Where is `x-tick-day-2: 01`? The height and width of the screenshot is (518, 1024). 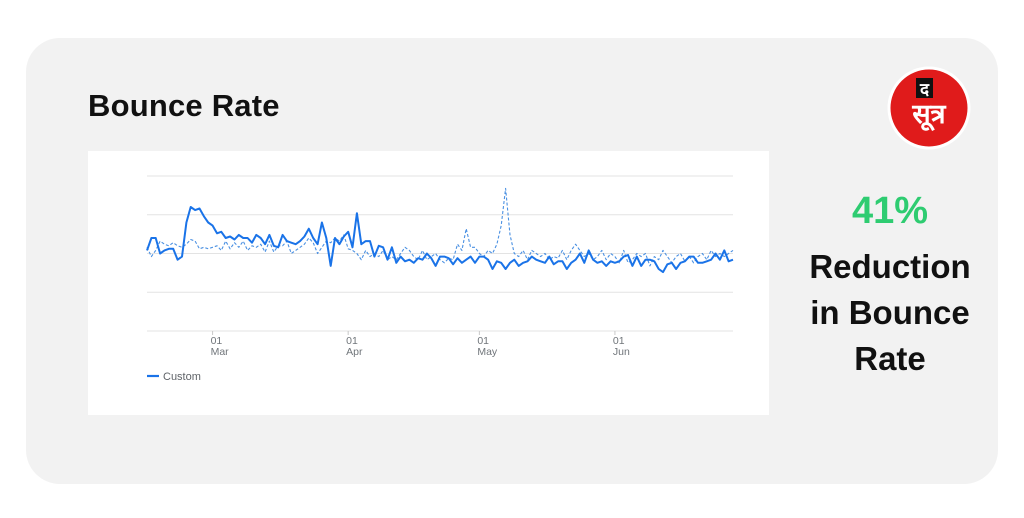
x-tick-day-2: 01 is located at coordinates (483, 341).